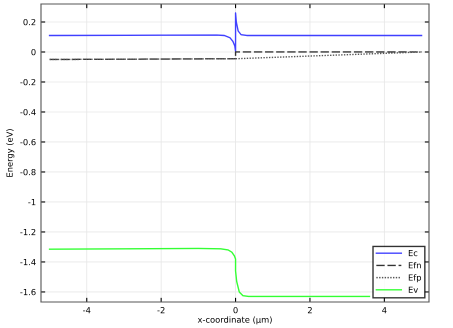 The height and width of the screenshot is (328, 453). I want to click on x-tick-label: -2, so click(160, 310).